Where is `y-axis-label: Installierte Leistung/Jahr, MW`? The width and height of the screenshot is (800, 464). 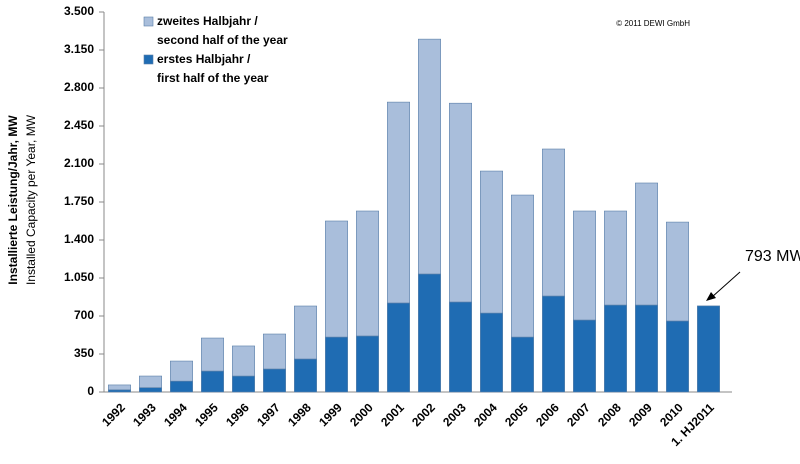 y-axis-label: Installierte Leistung/Jahr, MW is located at coordinates (13, 200).